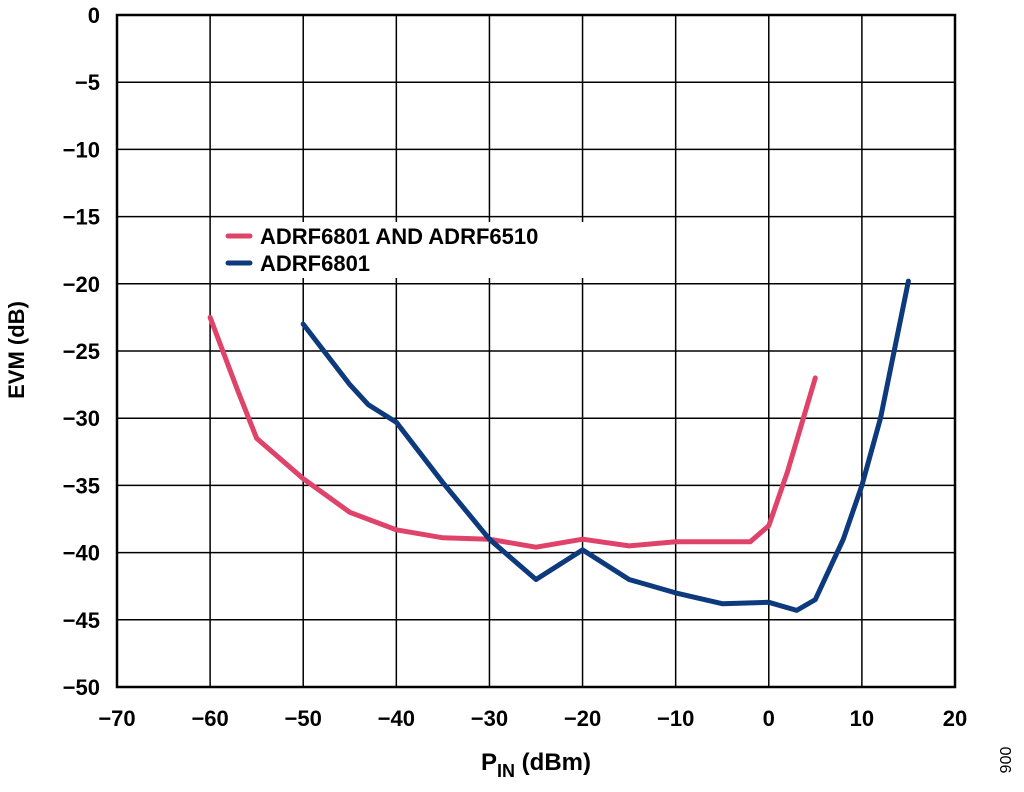  Describe the element at coordinates (506, 771) in the screenshot. I see `x-axis-label-subscript: IN` at that location.